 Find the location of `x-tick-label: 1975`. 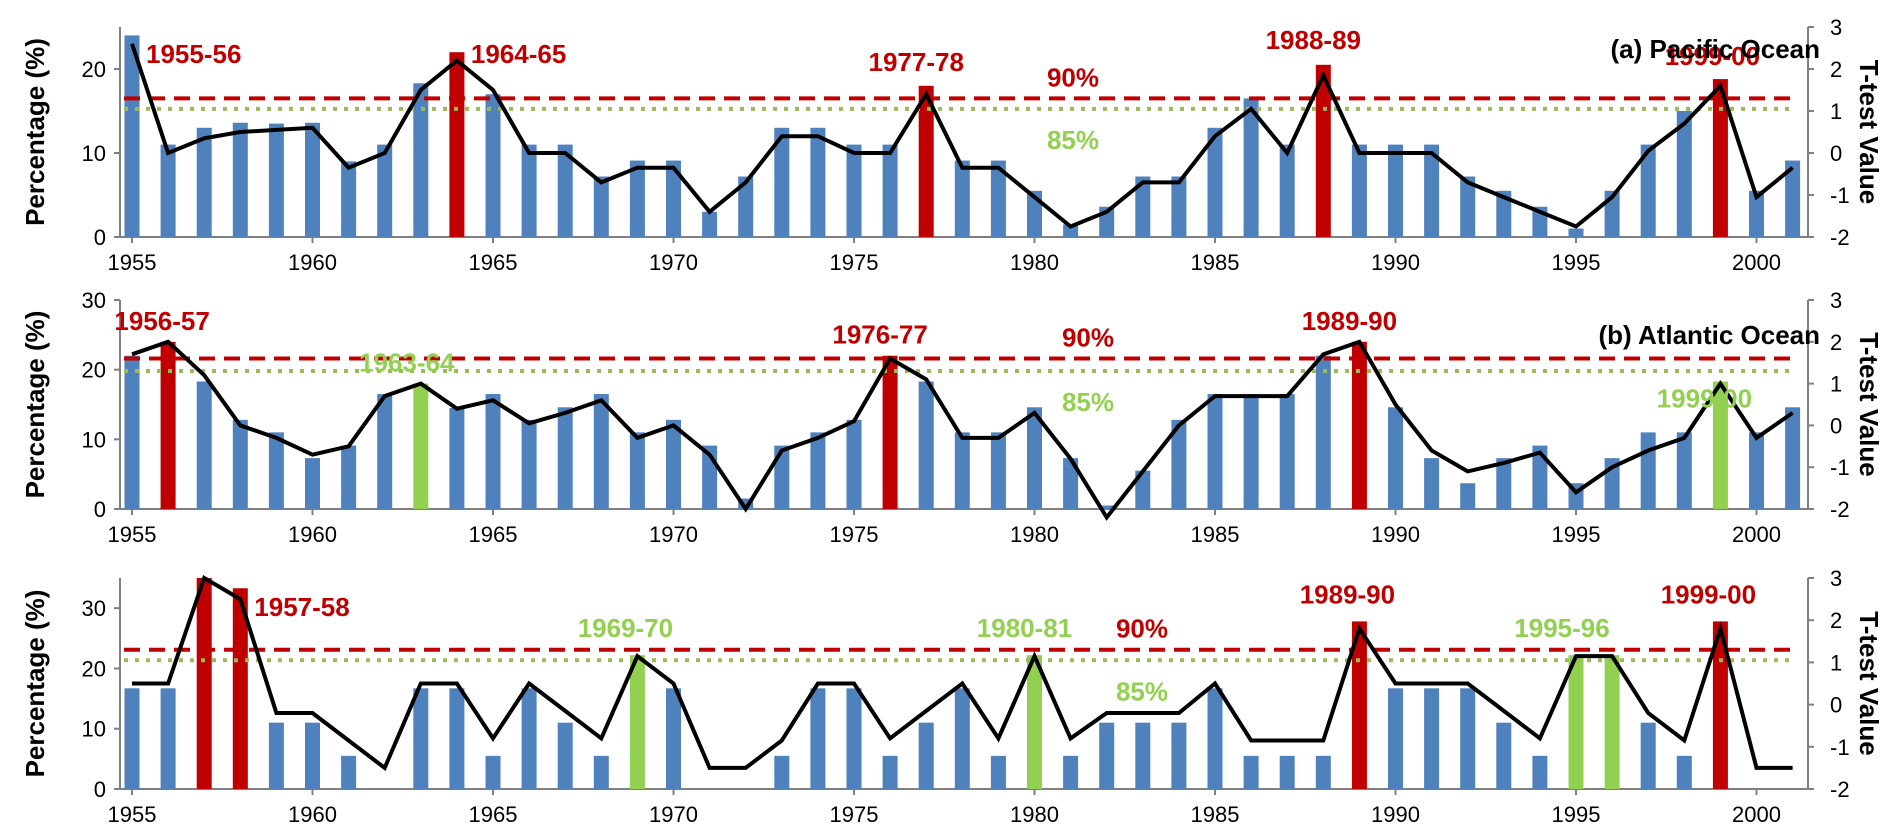

x-tick-label: 1975 is located at coordinates (854, 814).